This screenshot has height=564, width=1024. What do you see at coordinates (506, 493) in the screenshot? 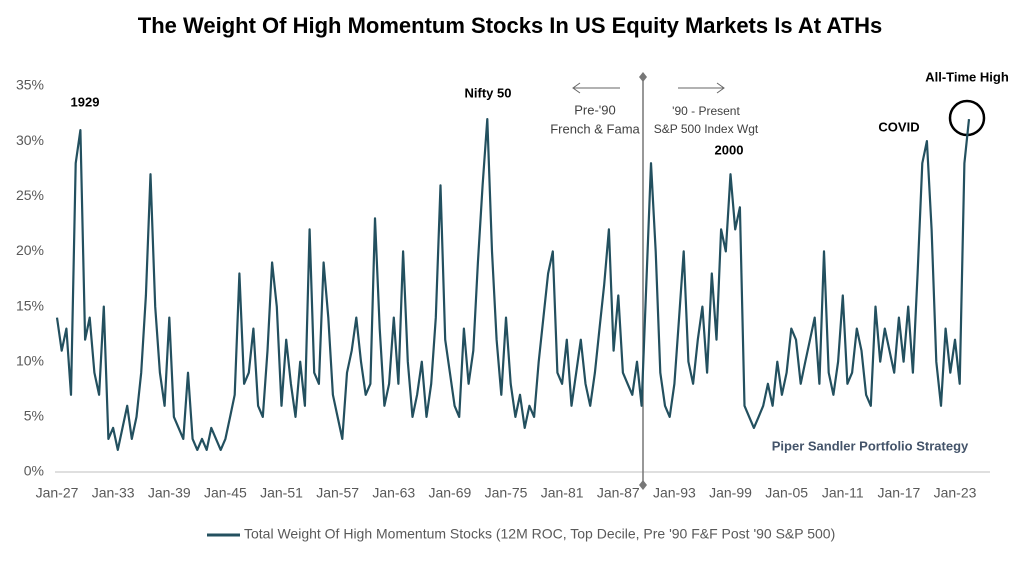
I see `x-tick-label: Jan-75` at bounding box center [506, 493].